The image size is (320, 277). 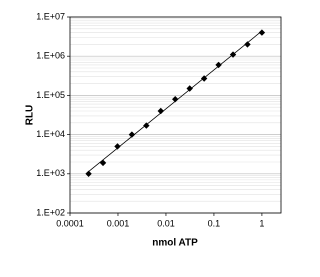 I want to click on y-tick-label: 1.E+05, so click(x=50, y=95).